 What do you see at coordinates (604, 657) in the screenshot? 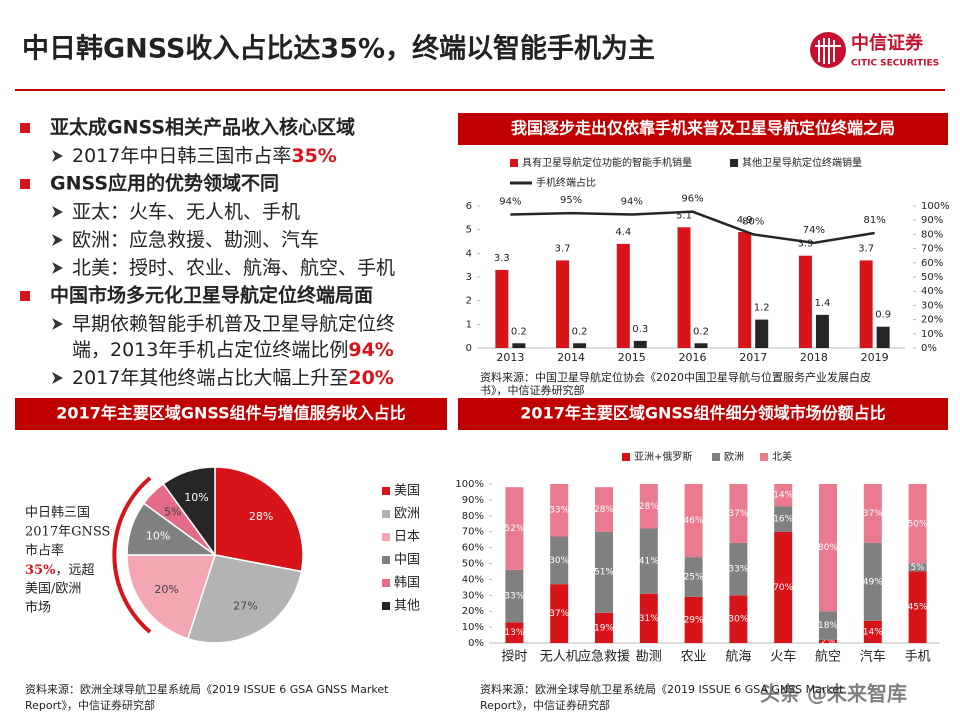
I see `x-tick-label: 应急救援` at bounding box center [604, 657].